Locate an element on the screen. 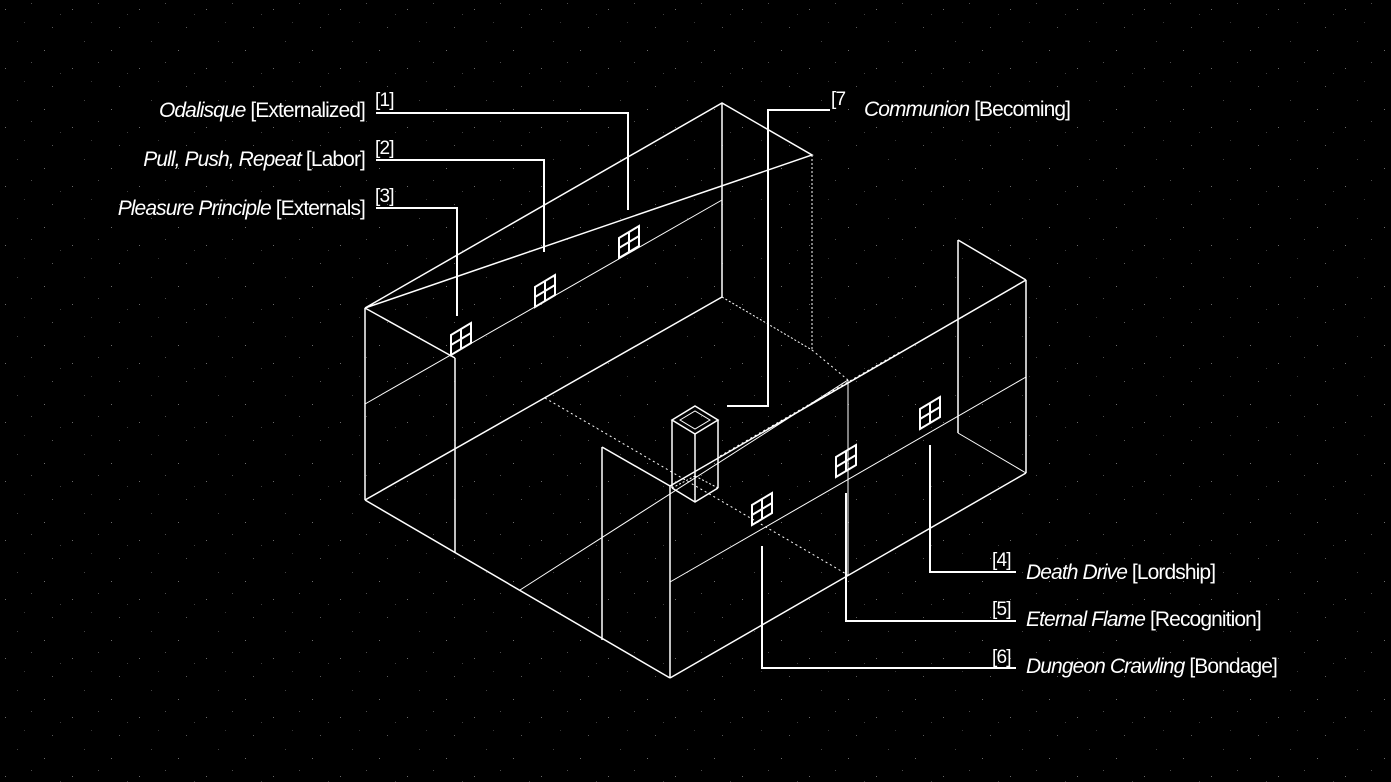 Image resolution: width=1391 pixels, height=782 pixels. label-1-tag: [Externalized] is located at coordinates (308, 110).